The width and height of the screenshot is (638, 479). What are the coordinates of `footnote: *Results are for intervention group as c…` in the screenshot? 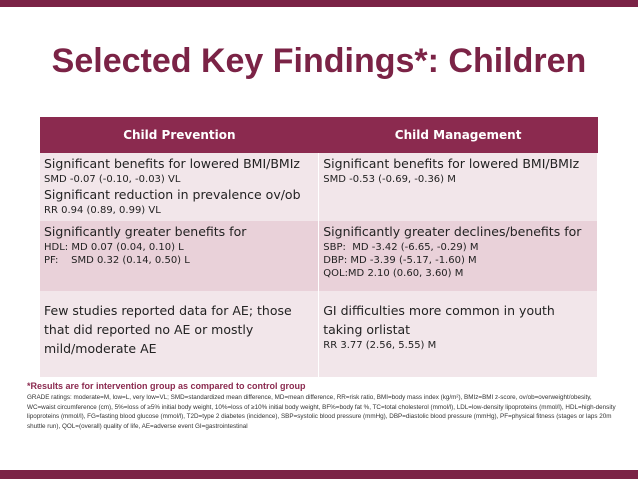 It's located at (166, 386).